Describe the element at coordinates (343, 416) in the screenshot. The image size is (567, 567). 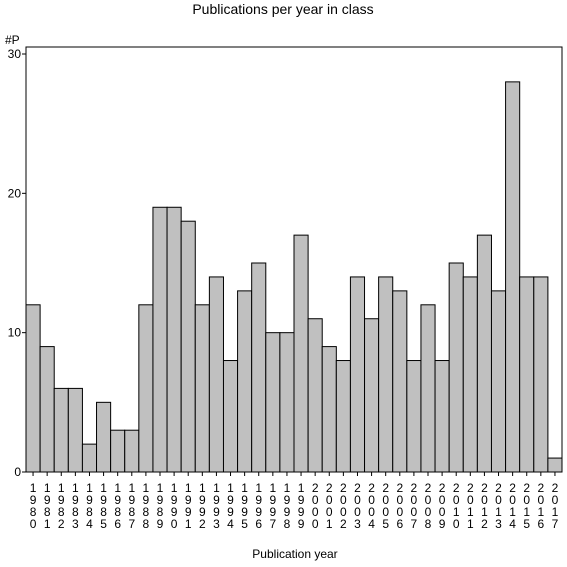
I see `bar-2002` at that location.